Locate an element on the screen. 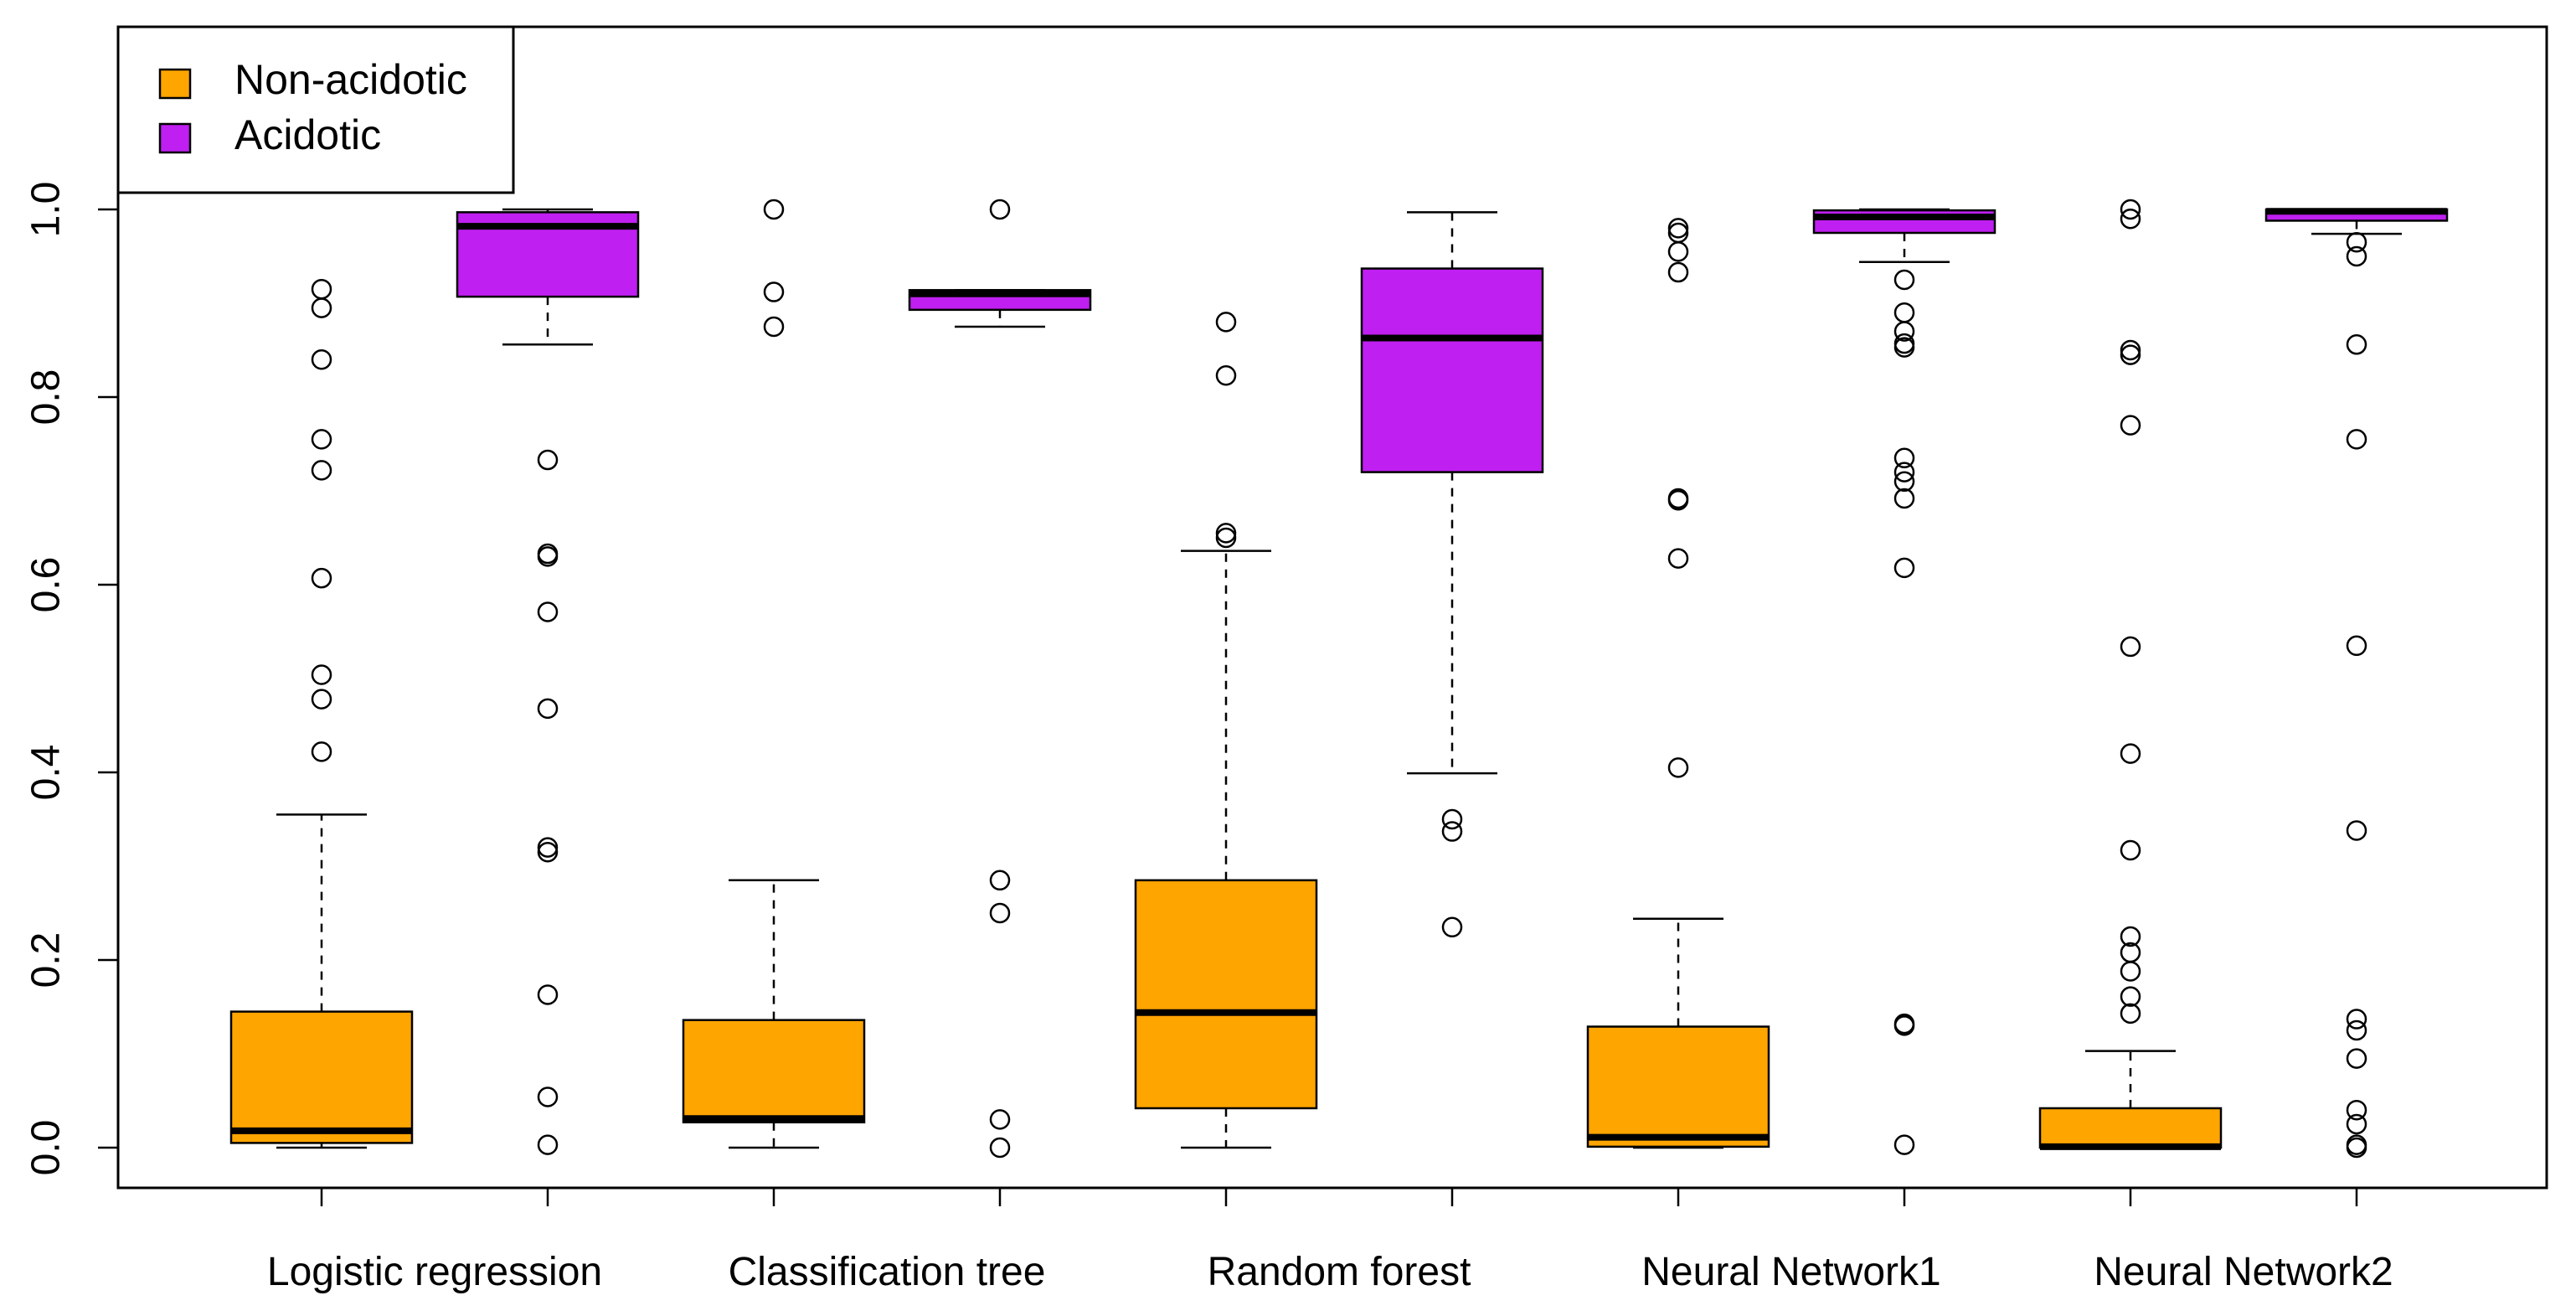  box-group-acidotic-random-forest is located at coordinates (1452, 574).